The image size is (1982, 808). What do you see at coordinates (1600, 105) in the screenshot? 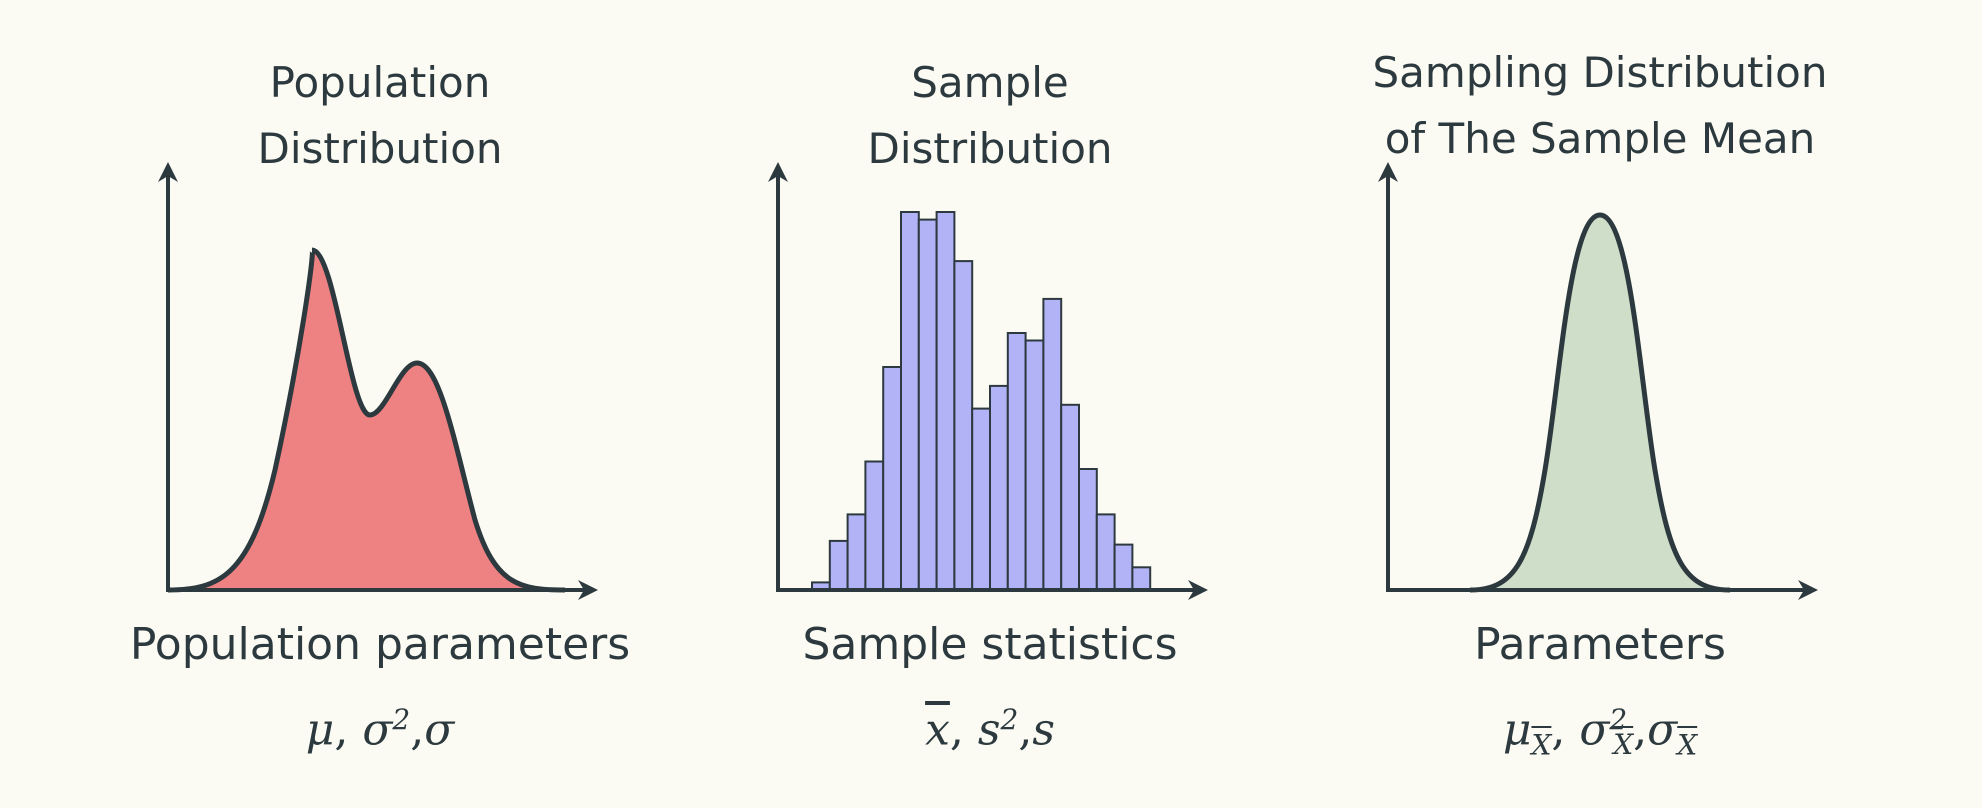
I see `sampling-title: Sampling Distribution of The Sample Mean` at bounding box center [1600, 105].